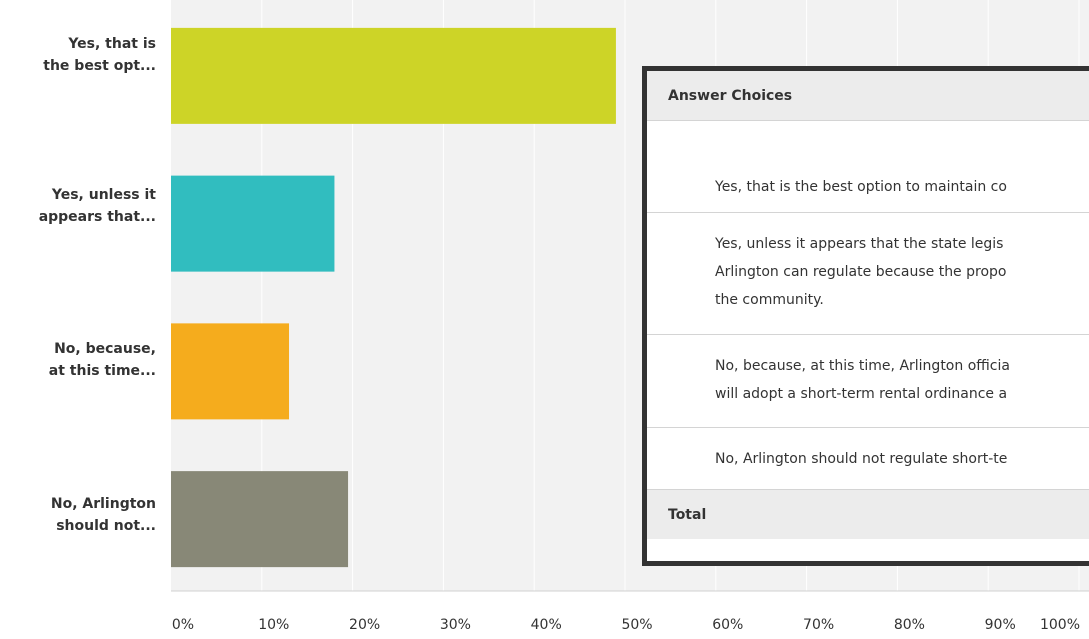 The image size is (1089, 639). What do you see at coordinates (861, 272) in the screenshot?
I see `row-text: Arlington can regulate because the propo` at bounding box center [861, 272].